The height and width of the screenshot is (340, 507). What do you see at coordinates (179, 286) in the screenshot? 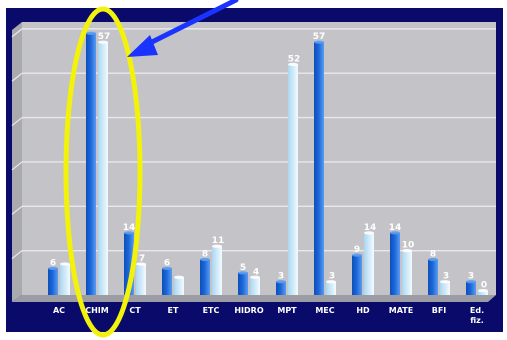
I see `bar-series-2-et` at bounding box center [179, 286].